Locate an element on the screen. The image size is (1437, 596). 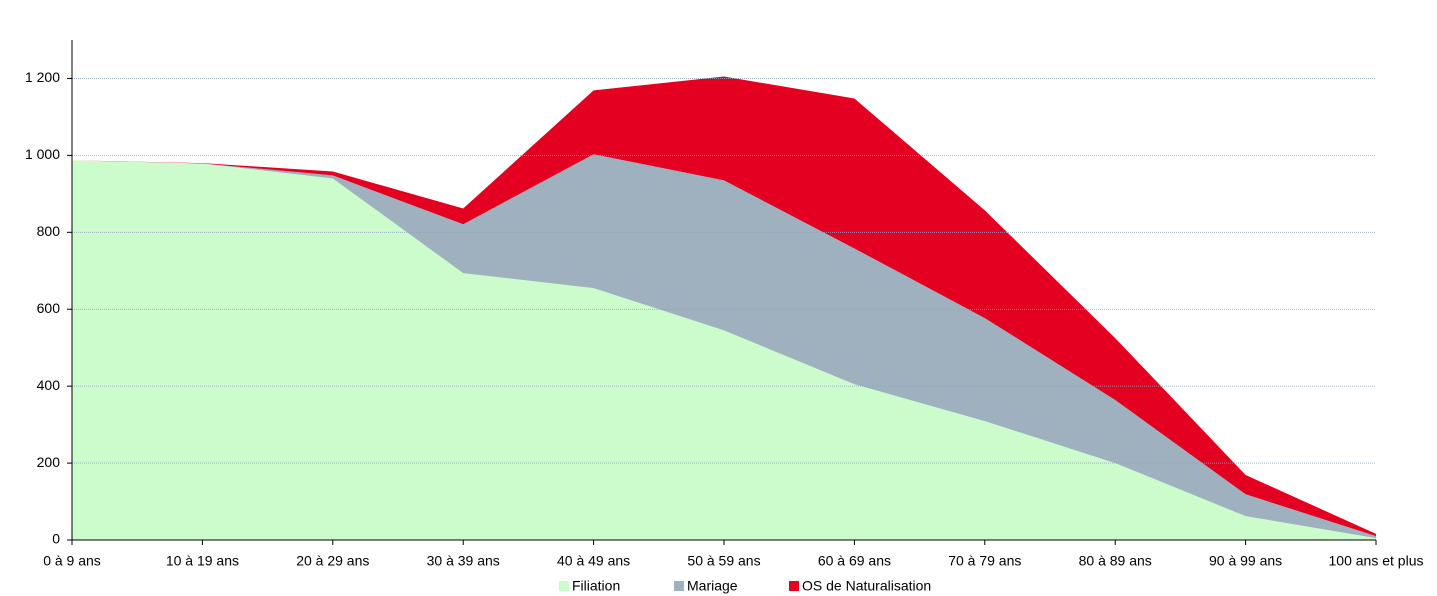
y-tick-label: 1 000 is located at coordinates (42, 154).